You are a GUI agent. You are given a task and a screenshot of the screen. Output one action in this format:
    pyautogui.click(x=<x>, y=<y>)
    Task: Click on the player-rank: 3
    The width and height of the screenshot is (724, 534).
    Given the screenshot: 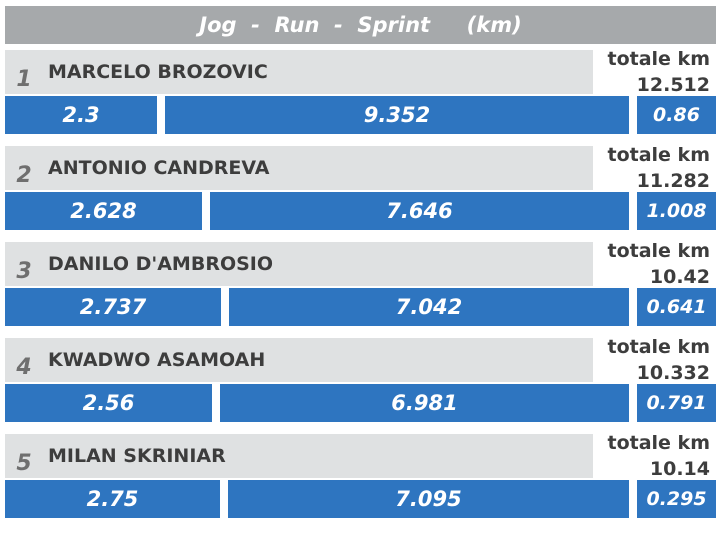 What is the action you would take?
    pyautogui.click(x=24, y=264)
    